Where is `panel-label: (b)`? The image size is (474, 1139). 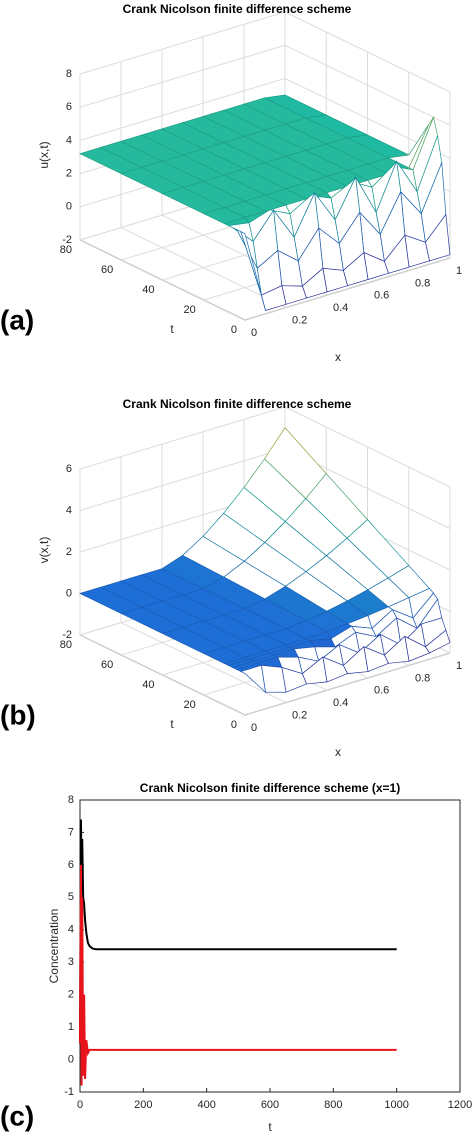 panel-label: (b) is located at coordinates (18, 714).